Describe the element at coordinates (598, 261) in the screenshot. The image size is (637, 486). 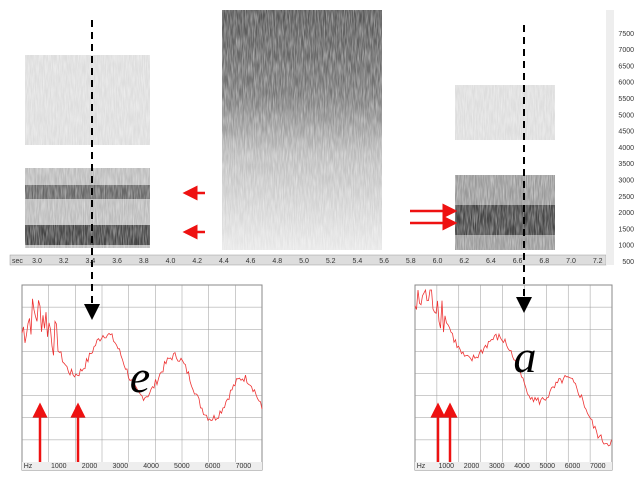
I see `time-tick-label: 7.2` at that location.